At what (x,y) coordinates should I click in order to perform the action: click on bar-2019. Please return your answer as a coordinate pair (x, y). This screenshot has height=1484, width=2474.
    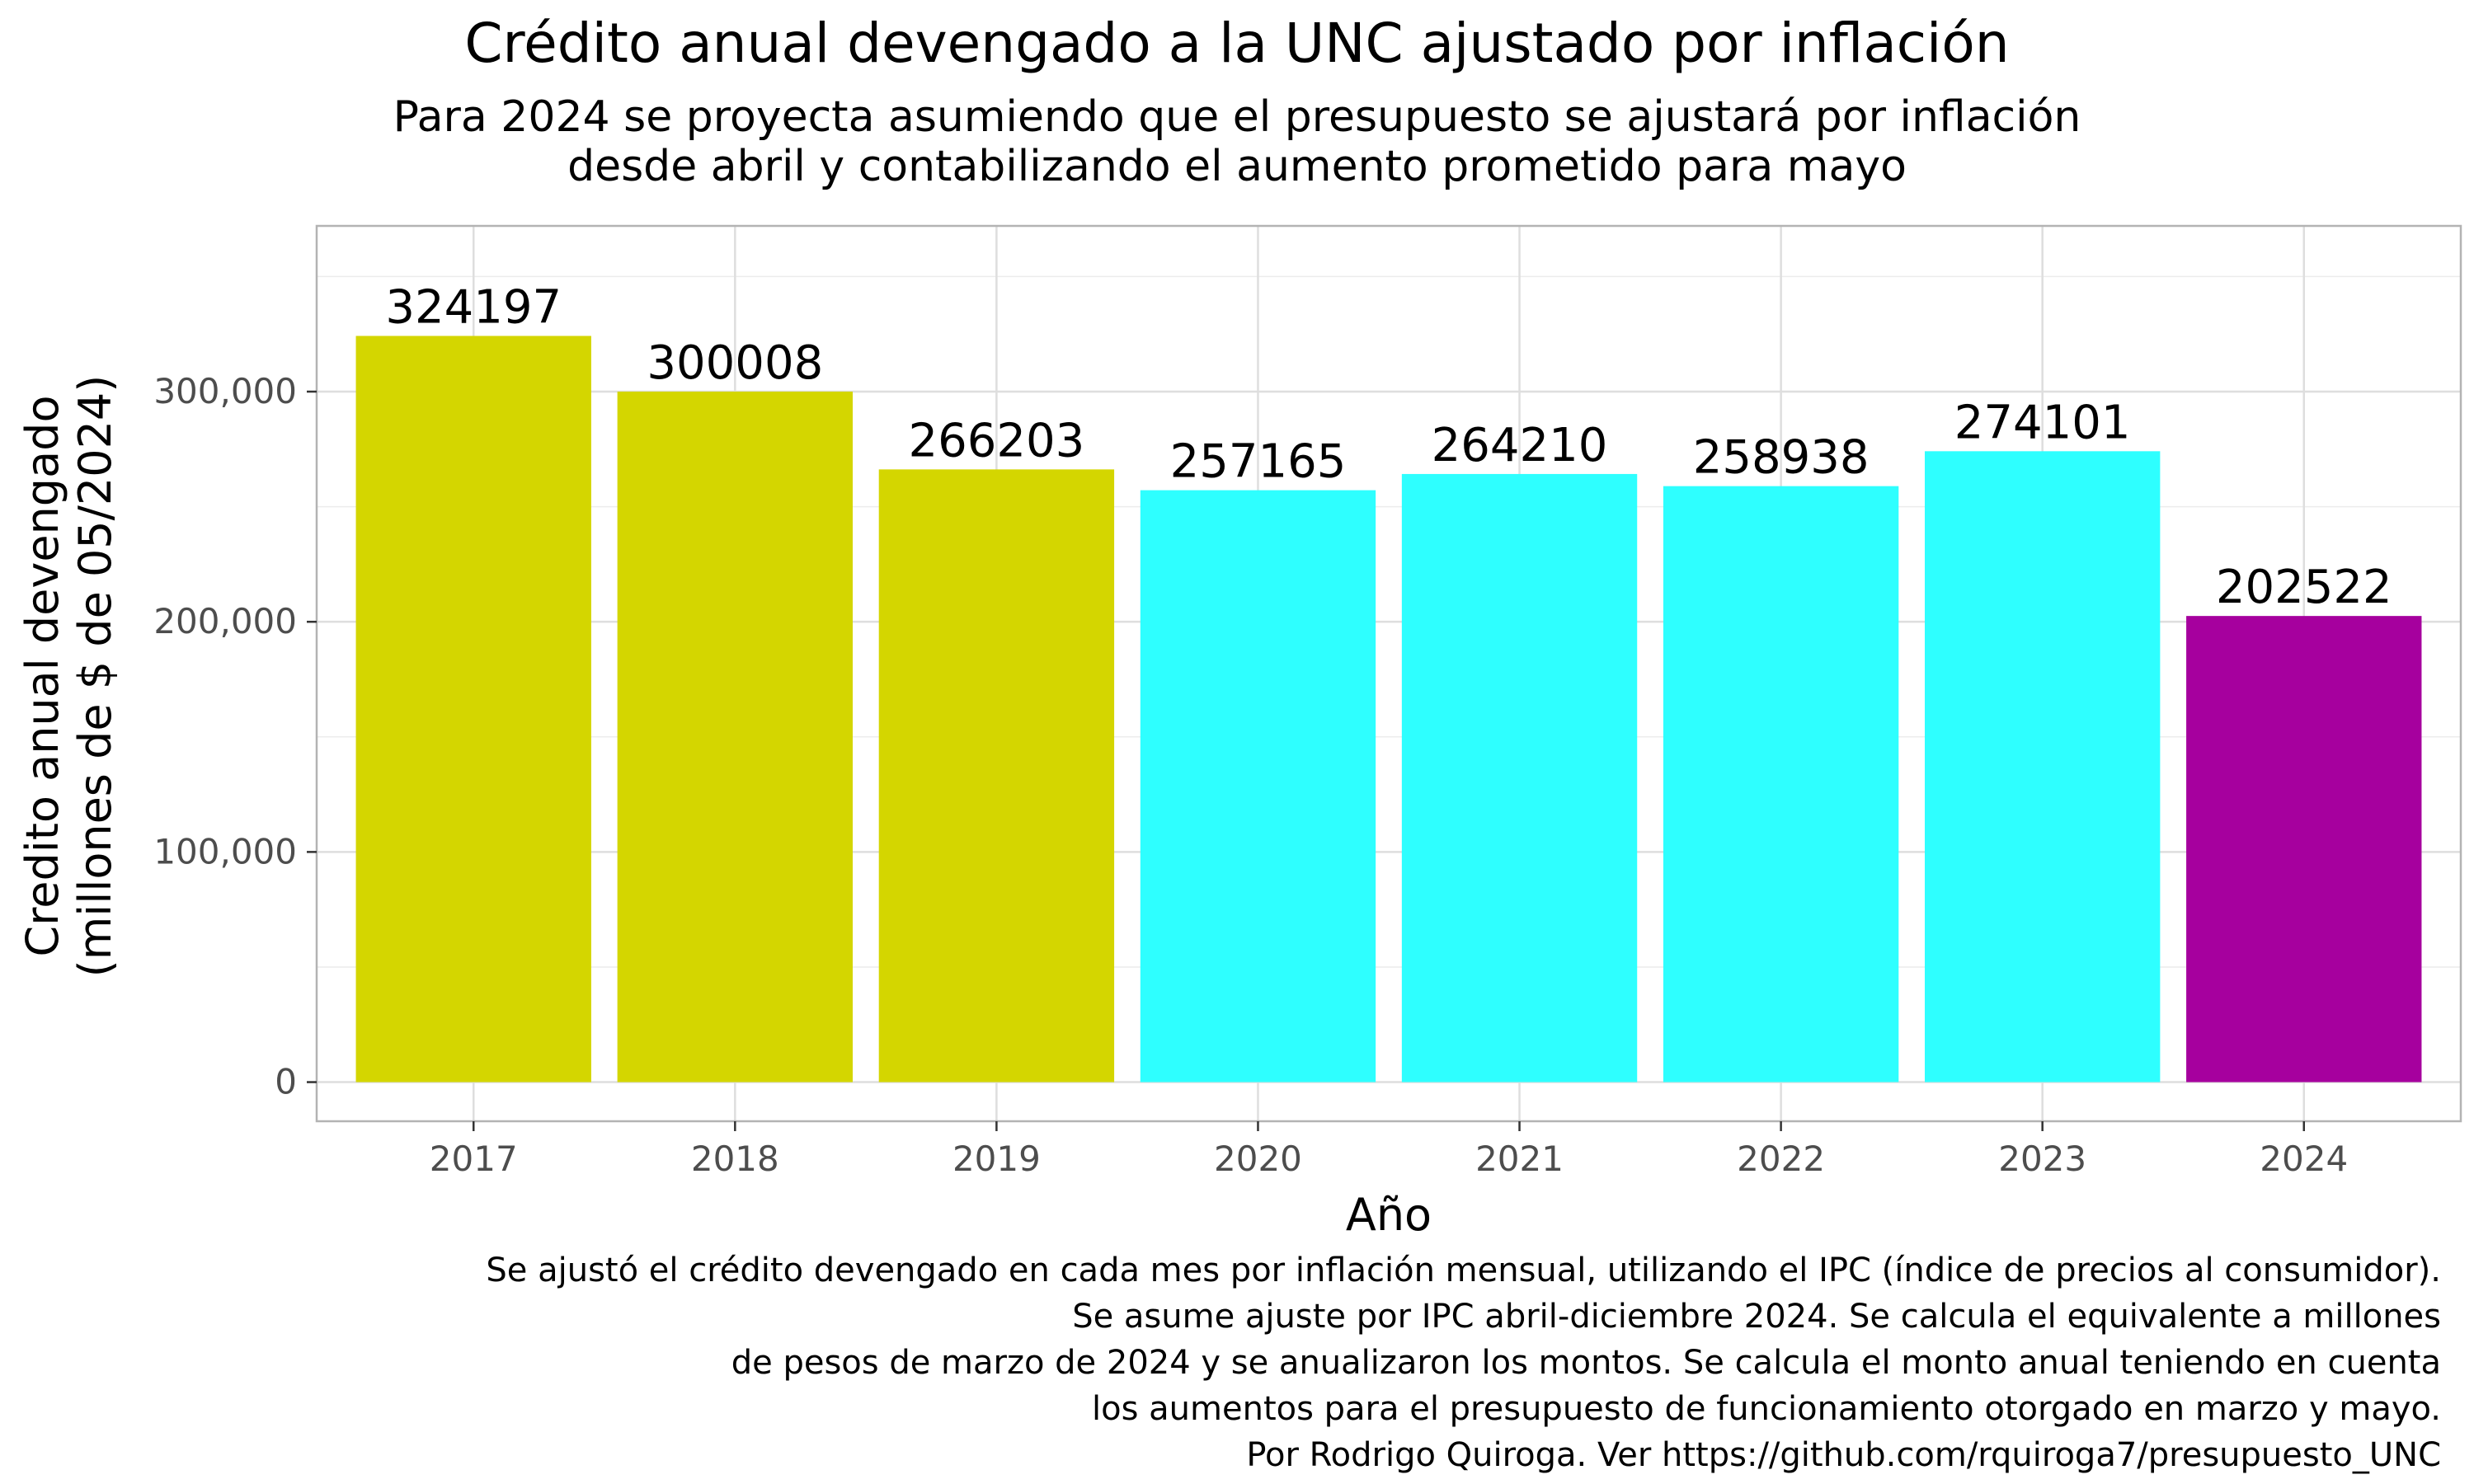
    Looking at the image, I should click on (996, 775).